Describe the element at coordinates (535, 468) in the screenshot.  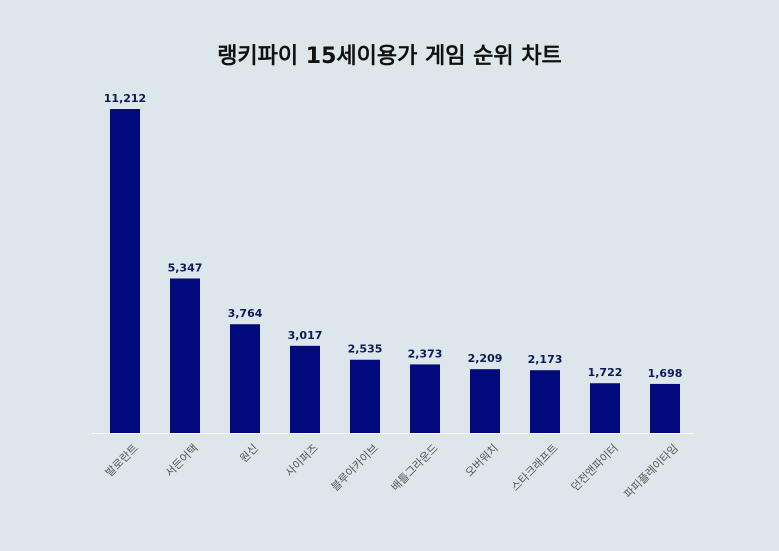
I see `x-tick-label: 스타크래프트` at that location.